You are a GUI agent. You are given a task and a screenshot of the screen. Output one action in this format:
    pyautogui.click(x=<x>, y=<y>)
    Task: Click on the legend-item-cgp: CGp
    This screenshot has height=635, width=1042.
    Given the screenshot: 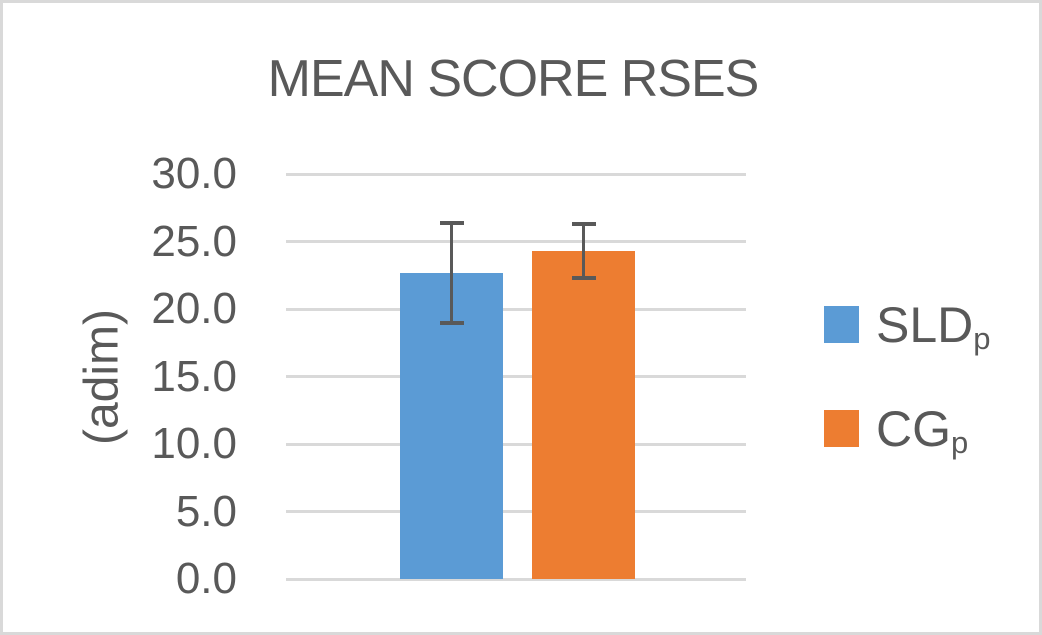 What is the action you would take?
    pyautogui.click(x=896, y=430)
    